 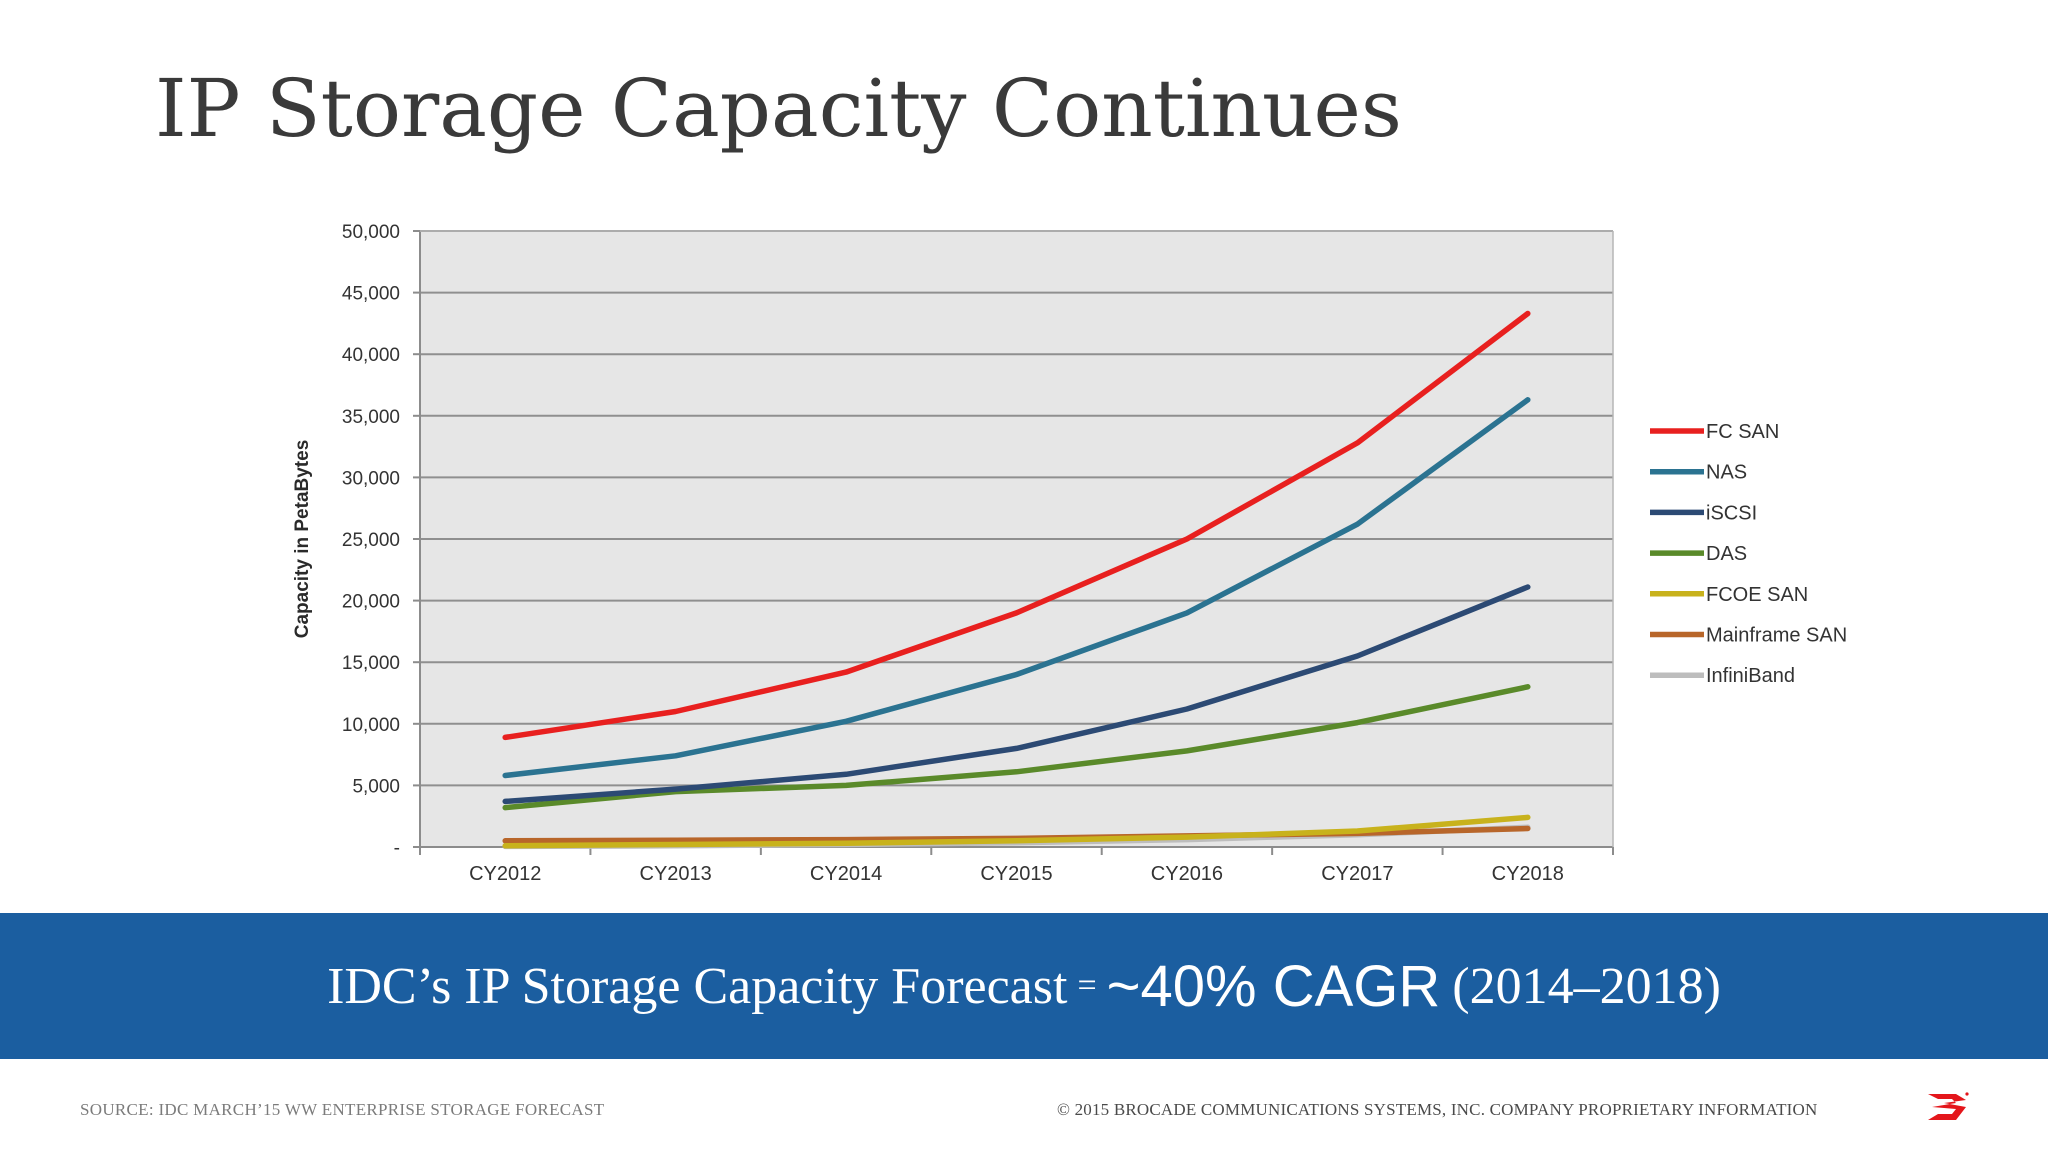 I want to click on banner-text-forecast: IDC’s IP Storage Capacity Forecast, so click(x=697, y=986).